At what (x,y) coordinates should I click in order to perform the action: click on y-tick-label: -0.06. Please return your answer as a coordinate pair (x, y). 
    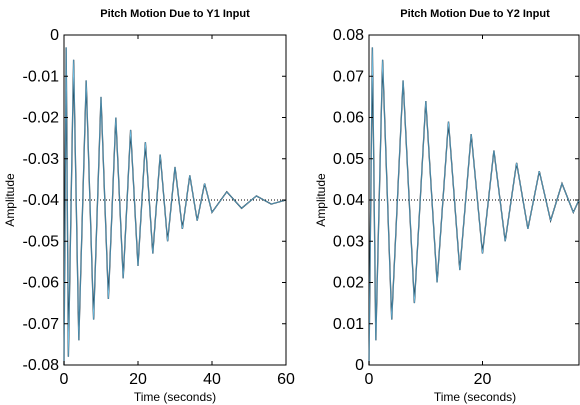
    Looking at the image, I should click on (41, 283).